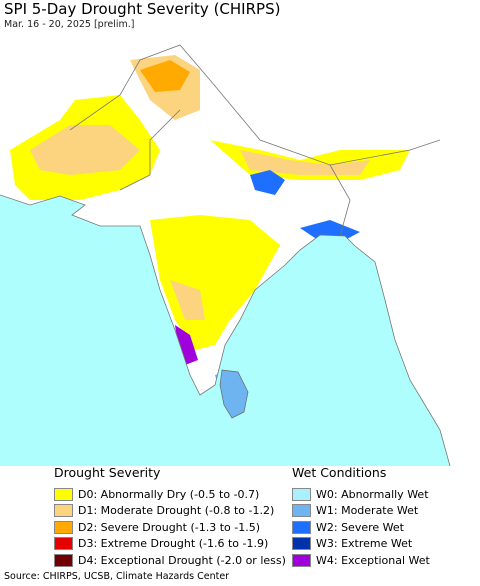 Image resolution: width=480 pixels, height=586 pixels. What do you see at coordinates (142, 9) in the screenshot?
I see `title: SPI 5-Day Drought Severity (CHIRPS)` at bounding box center [142, 9].